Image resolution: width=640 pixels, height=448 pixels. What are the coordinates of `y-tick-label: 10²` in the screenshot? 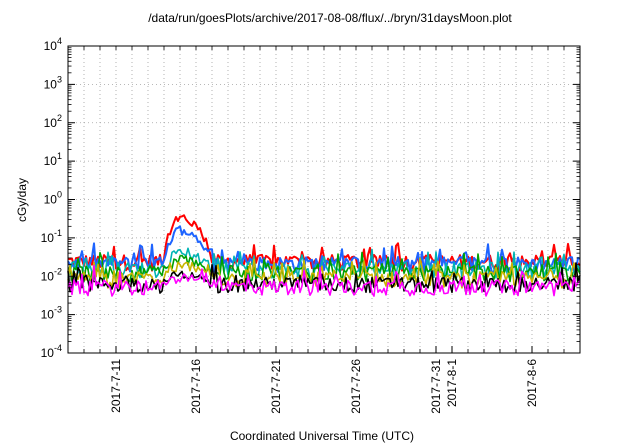 It's located at (53, 121).